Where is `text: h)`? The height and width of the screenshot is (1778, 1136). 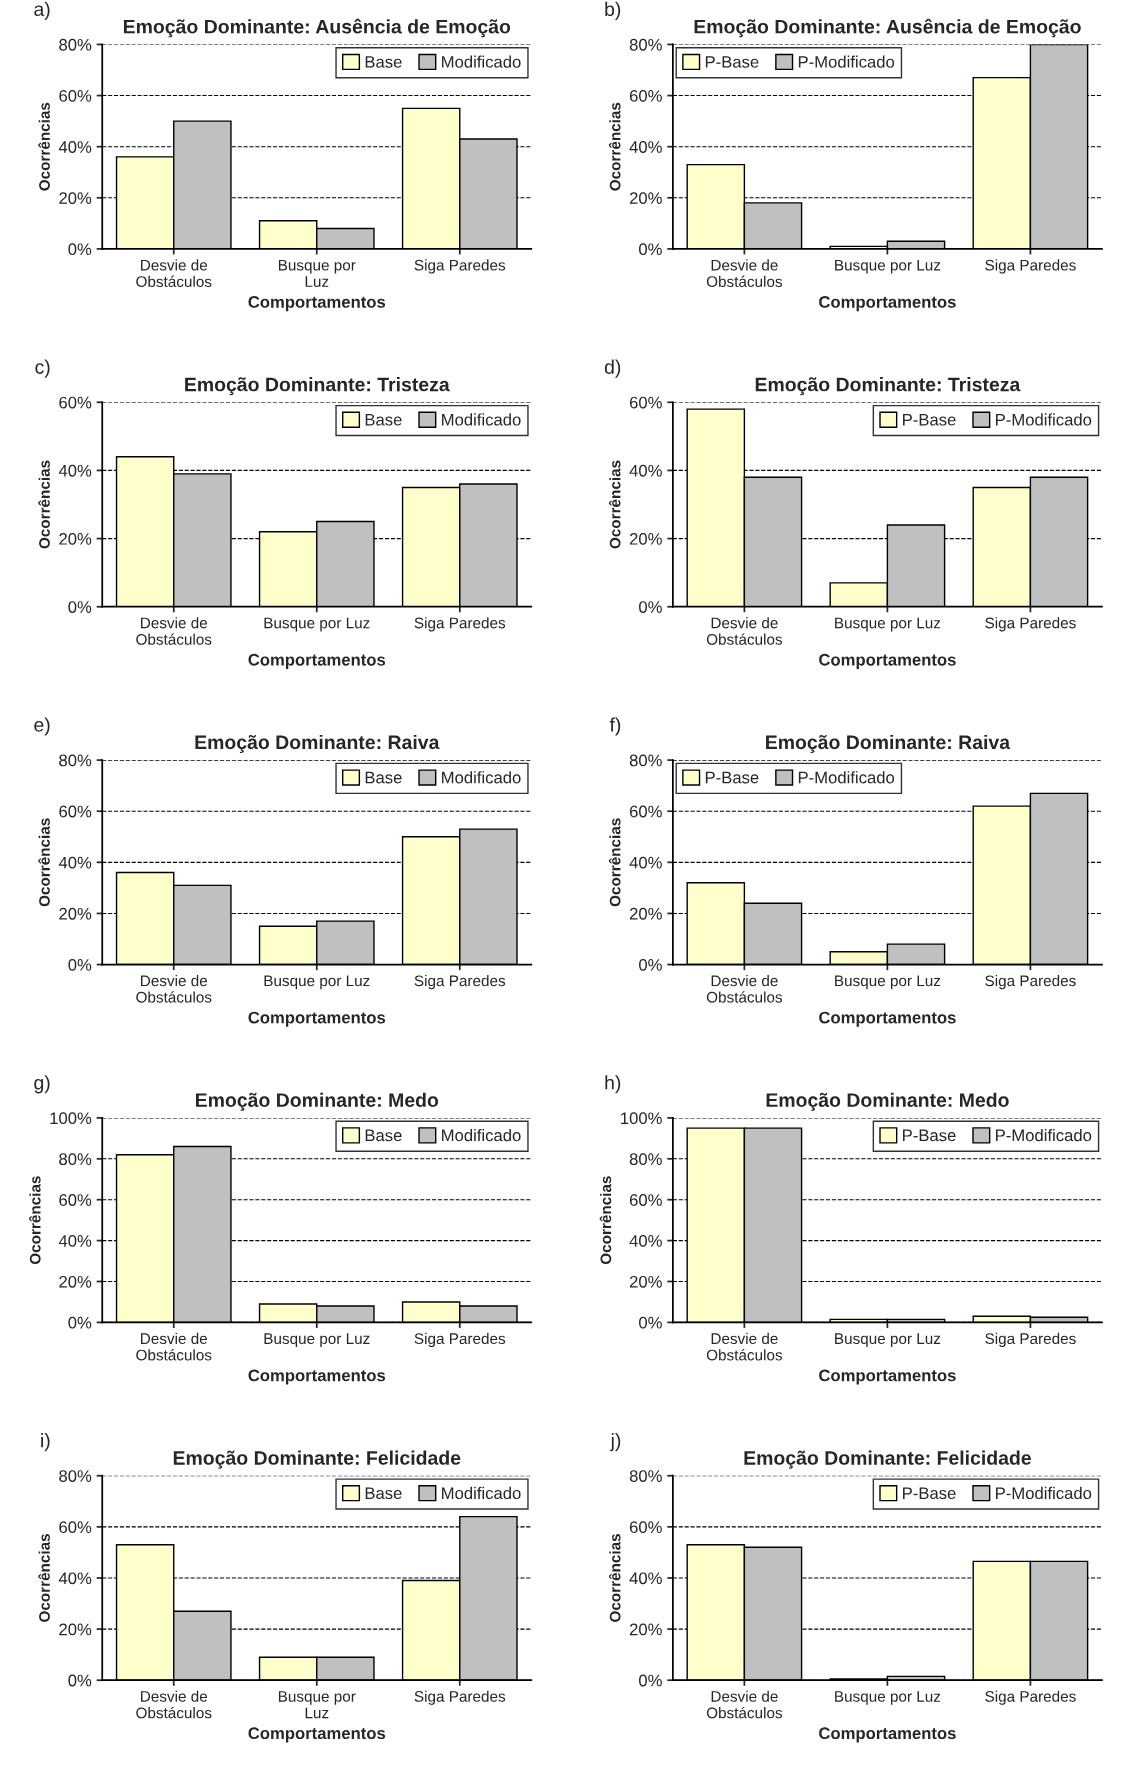
text: h) is located at coordinates (613, 1084).